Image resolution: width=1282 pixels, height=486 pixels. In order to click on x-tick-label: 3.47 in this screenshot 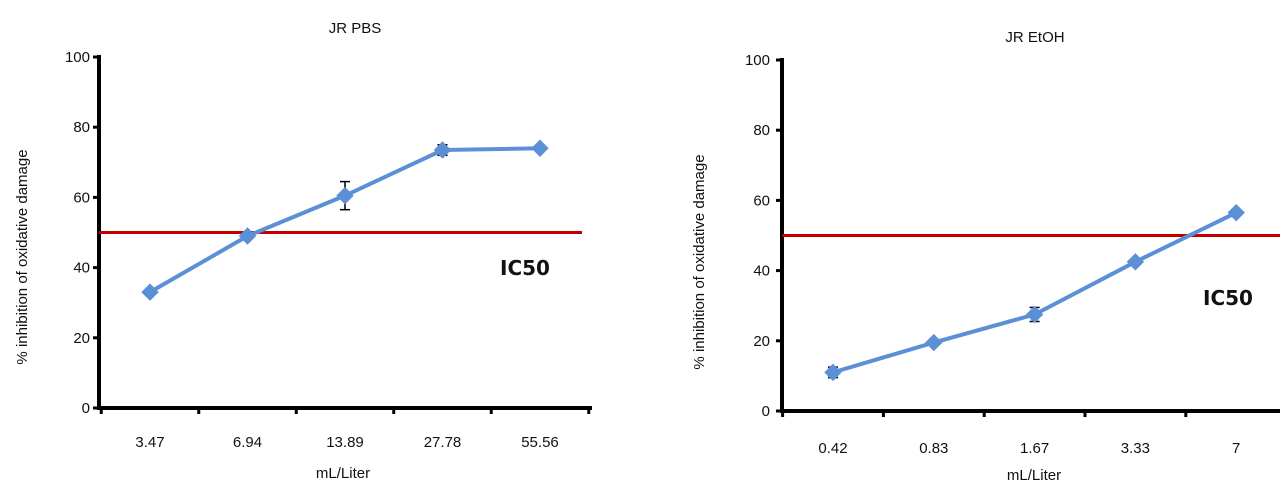, I will do `click(149, 442)`.